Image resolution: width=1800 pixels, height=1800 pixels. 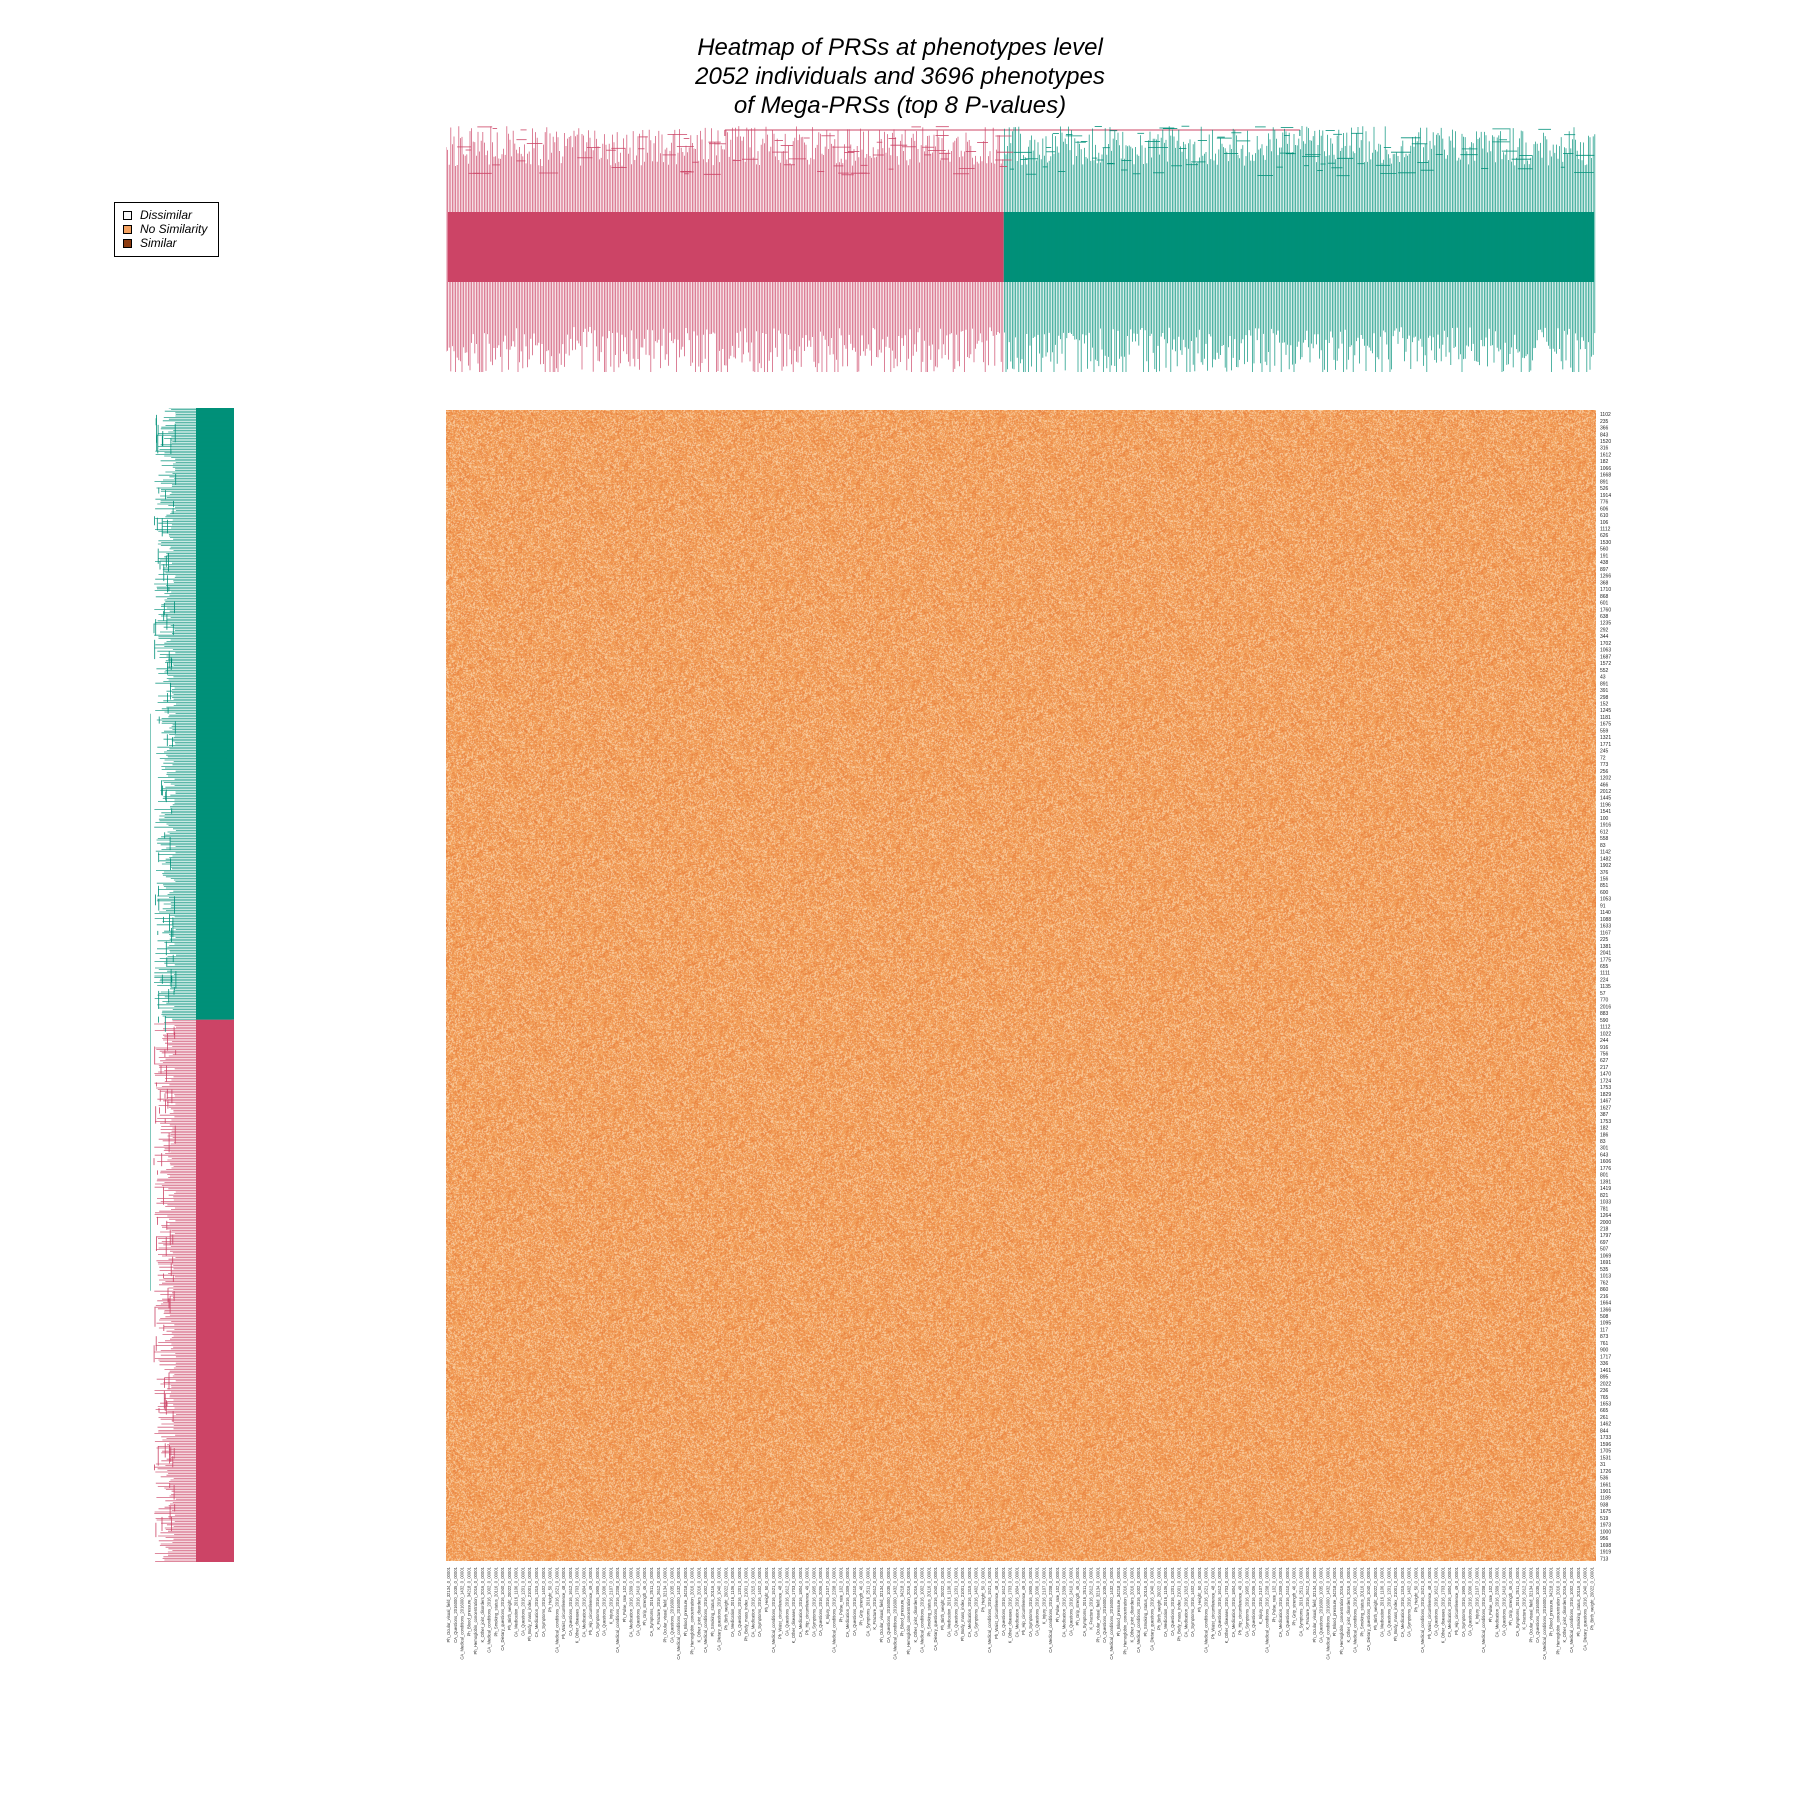 What do you see at coordinates (170, 243) in the screenshot?
I see `legend-item-similar: Similar` at bounding box center [170, 243].